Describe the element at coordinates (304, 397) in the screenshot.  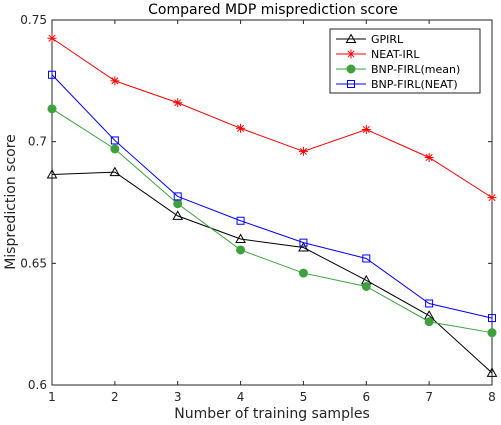
I see `x-tick-label: 5` at that location.